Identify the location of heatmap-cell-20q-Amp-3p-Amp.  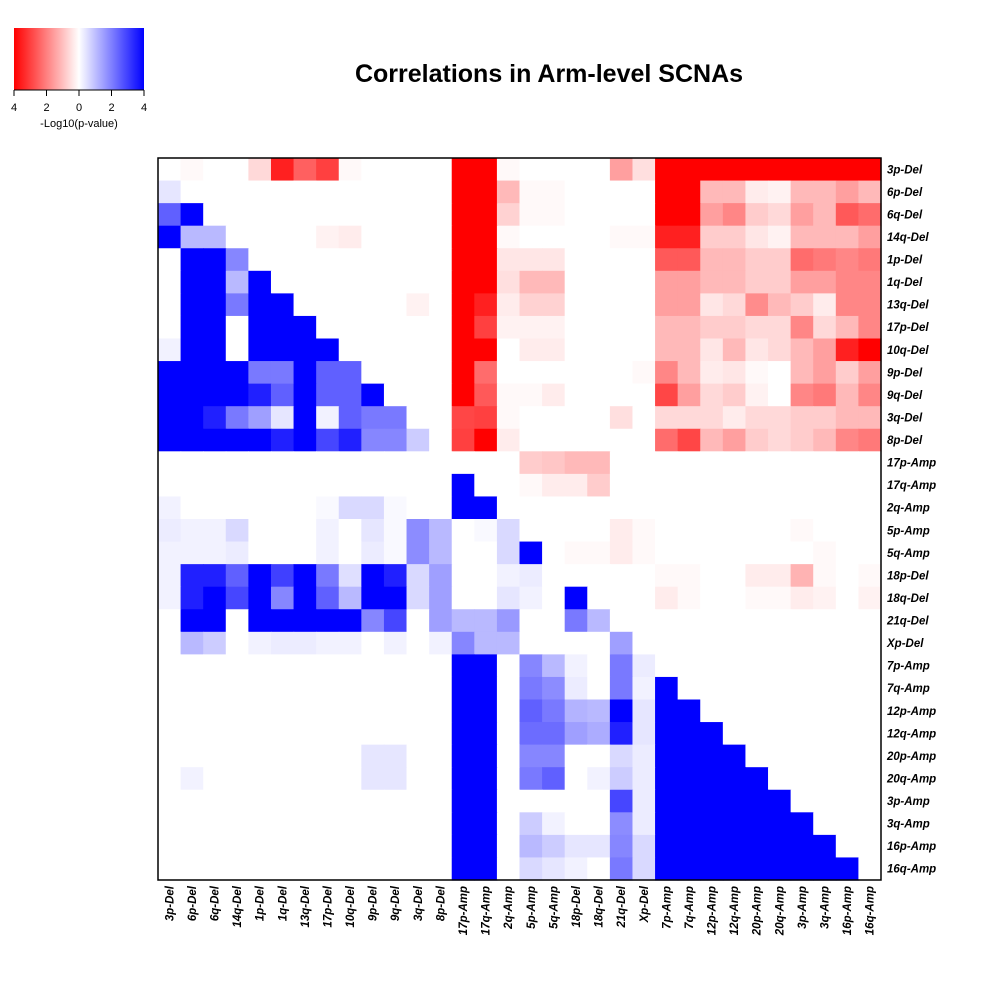
(802, 779).